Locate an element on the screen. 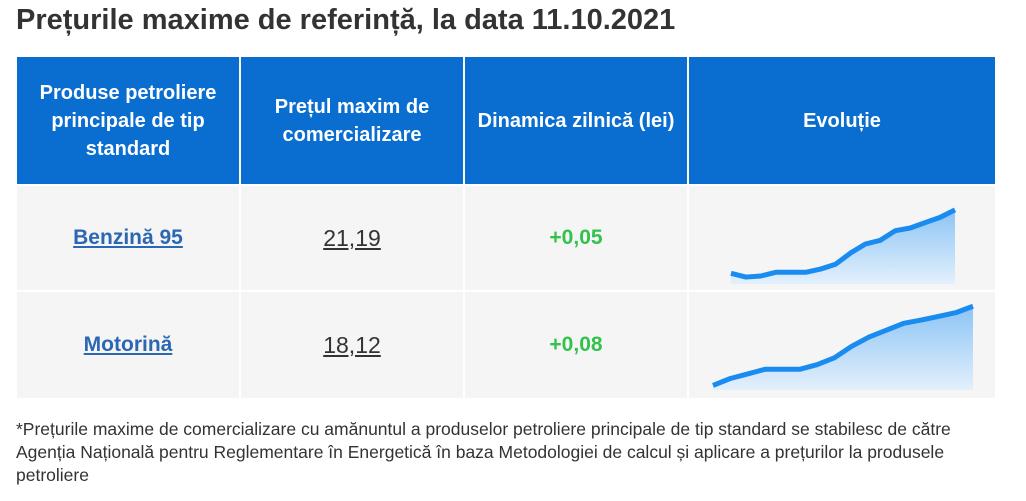  change: +0,08 is located at coordinates (576, 344).